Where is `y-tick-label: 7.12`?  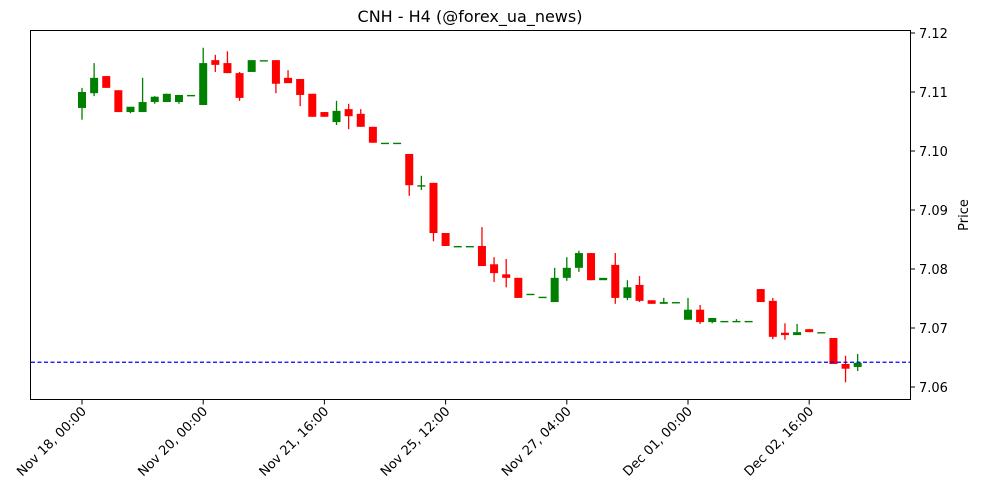 y-tick-label: 7.12 is located at coordinates (933, 34).